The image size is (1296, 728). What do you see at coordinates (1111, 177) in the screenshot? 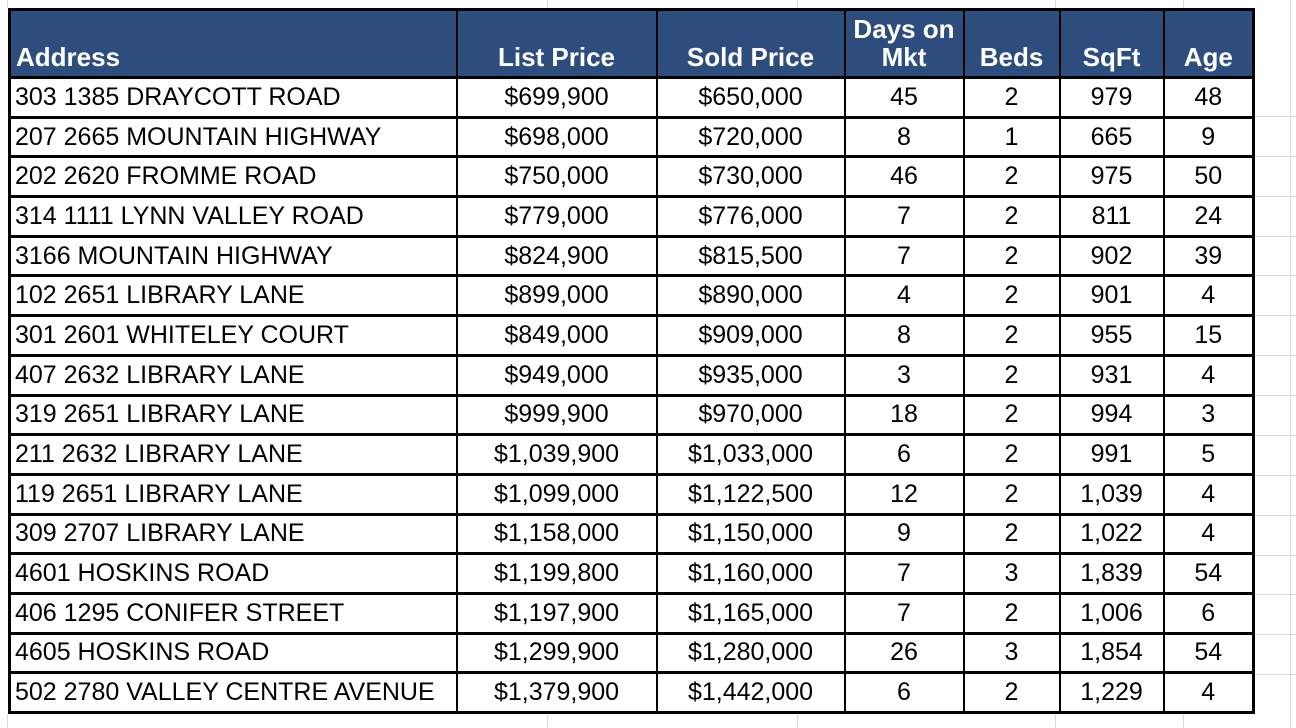
I see `sqft-cell: 975` at bounding box center [1111, 177].